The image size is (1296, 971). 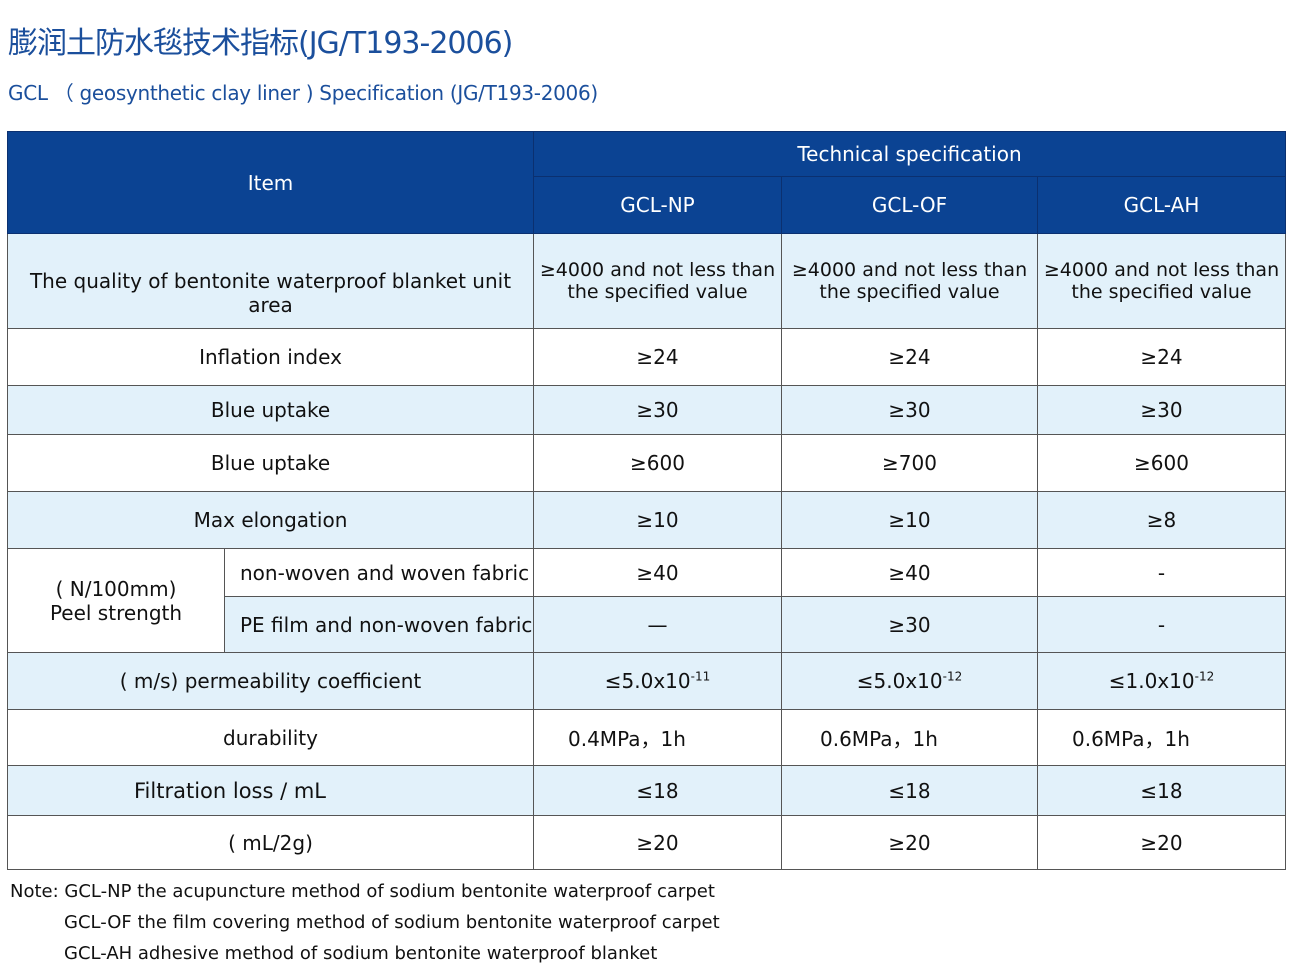 What do you see at coordinates (657, 624) in the screenshot?
I see `cell: —` at bounding box center [657, 624].